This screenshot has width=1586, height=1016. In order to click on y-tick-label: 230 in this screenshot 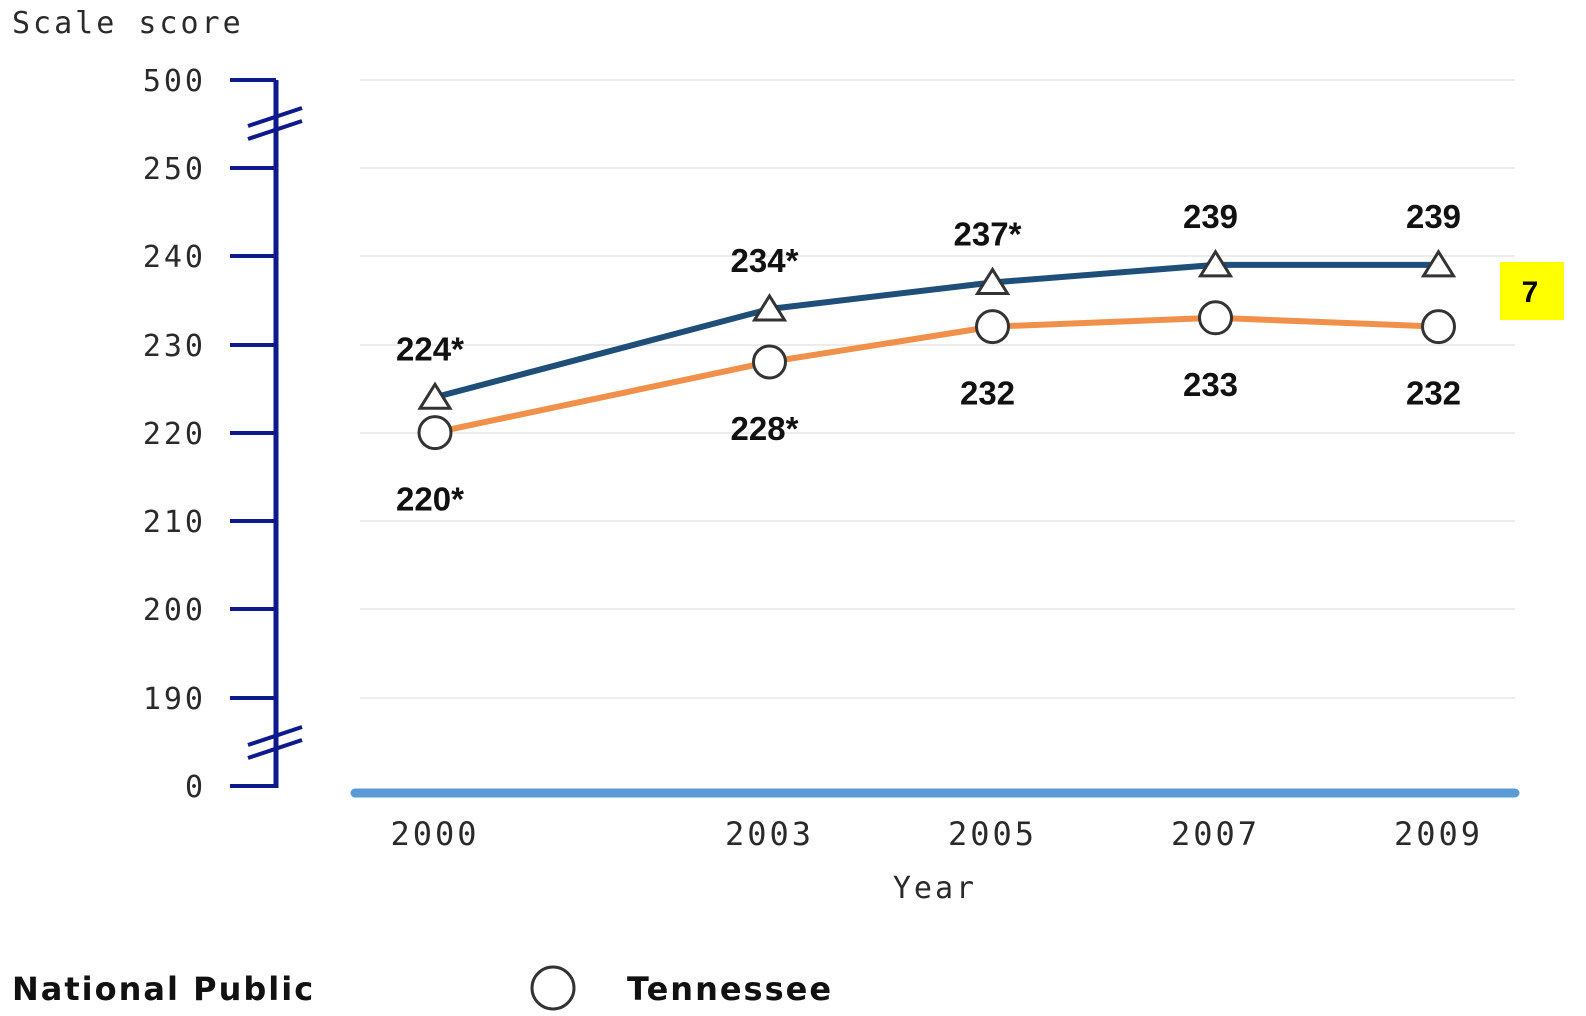, I will do `click(174, 346)`.